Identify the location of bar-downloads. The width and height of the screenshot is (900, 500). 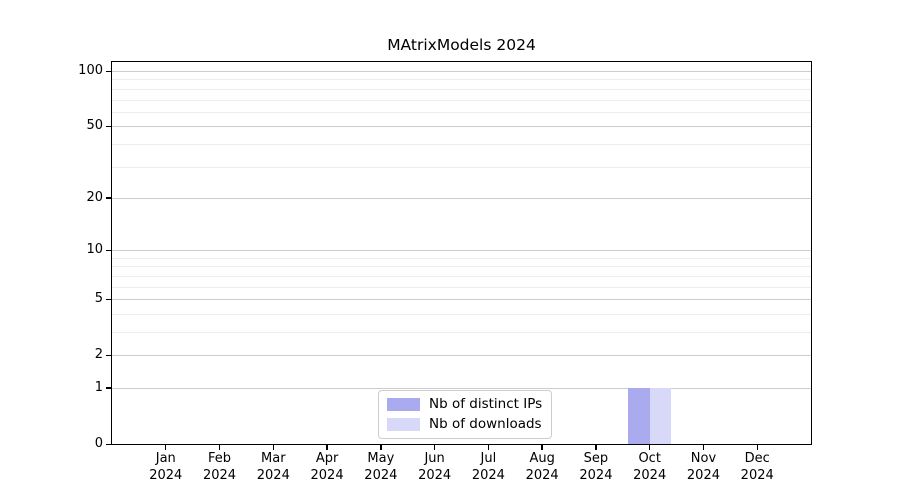
(660, 416).